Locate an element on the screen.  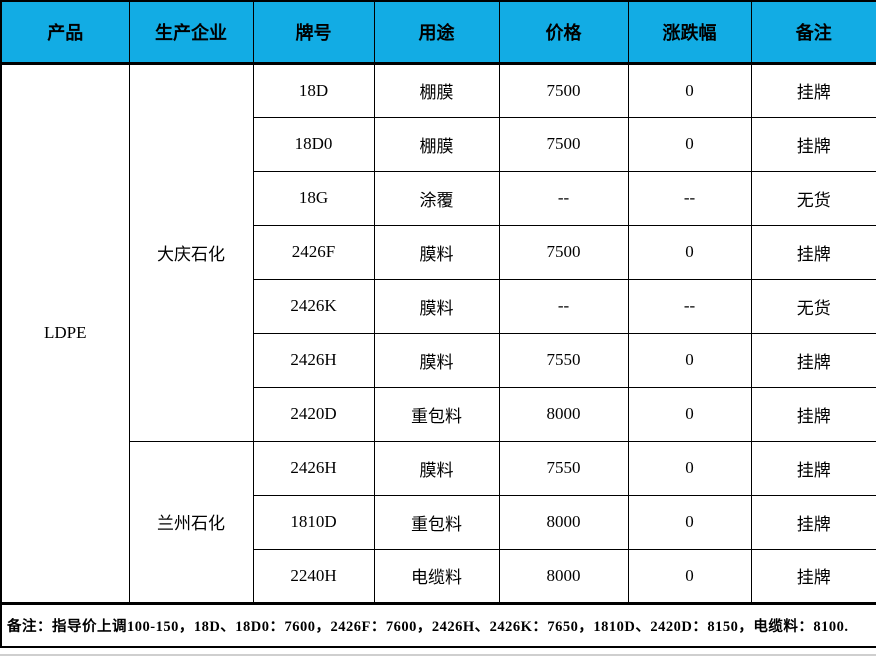
table-row: 2420D 重包料 8000 0 挂牌 is located at coordinates (438, 414).